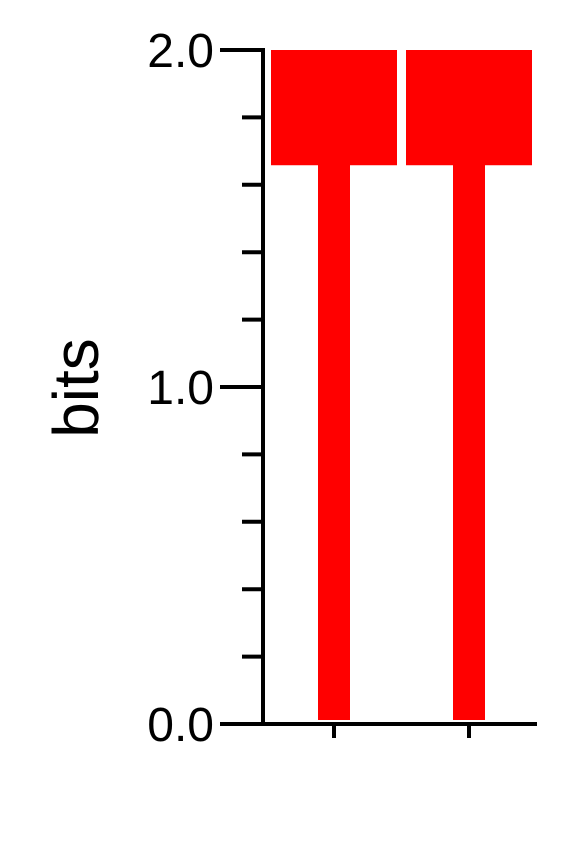 This screenshot has height=842, width=583. What do you see at coordinates (76, 388) in the screenshot?
I see `y-axis-title: bits` at bounding box center [76, 388].